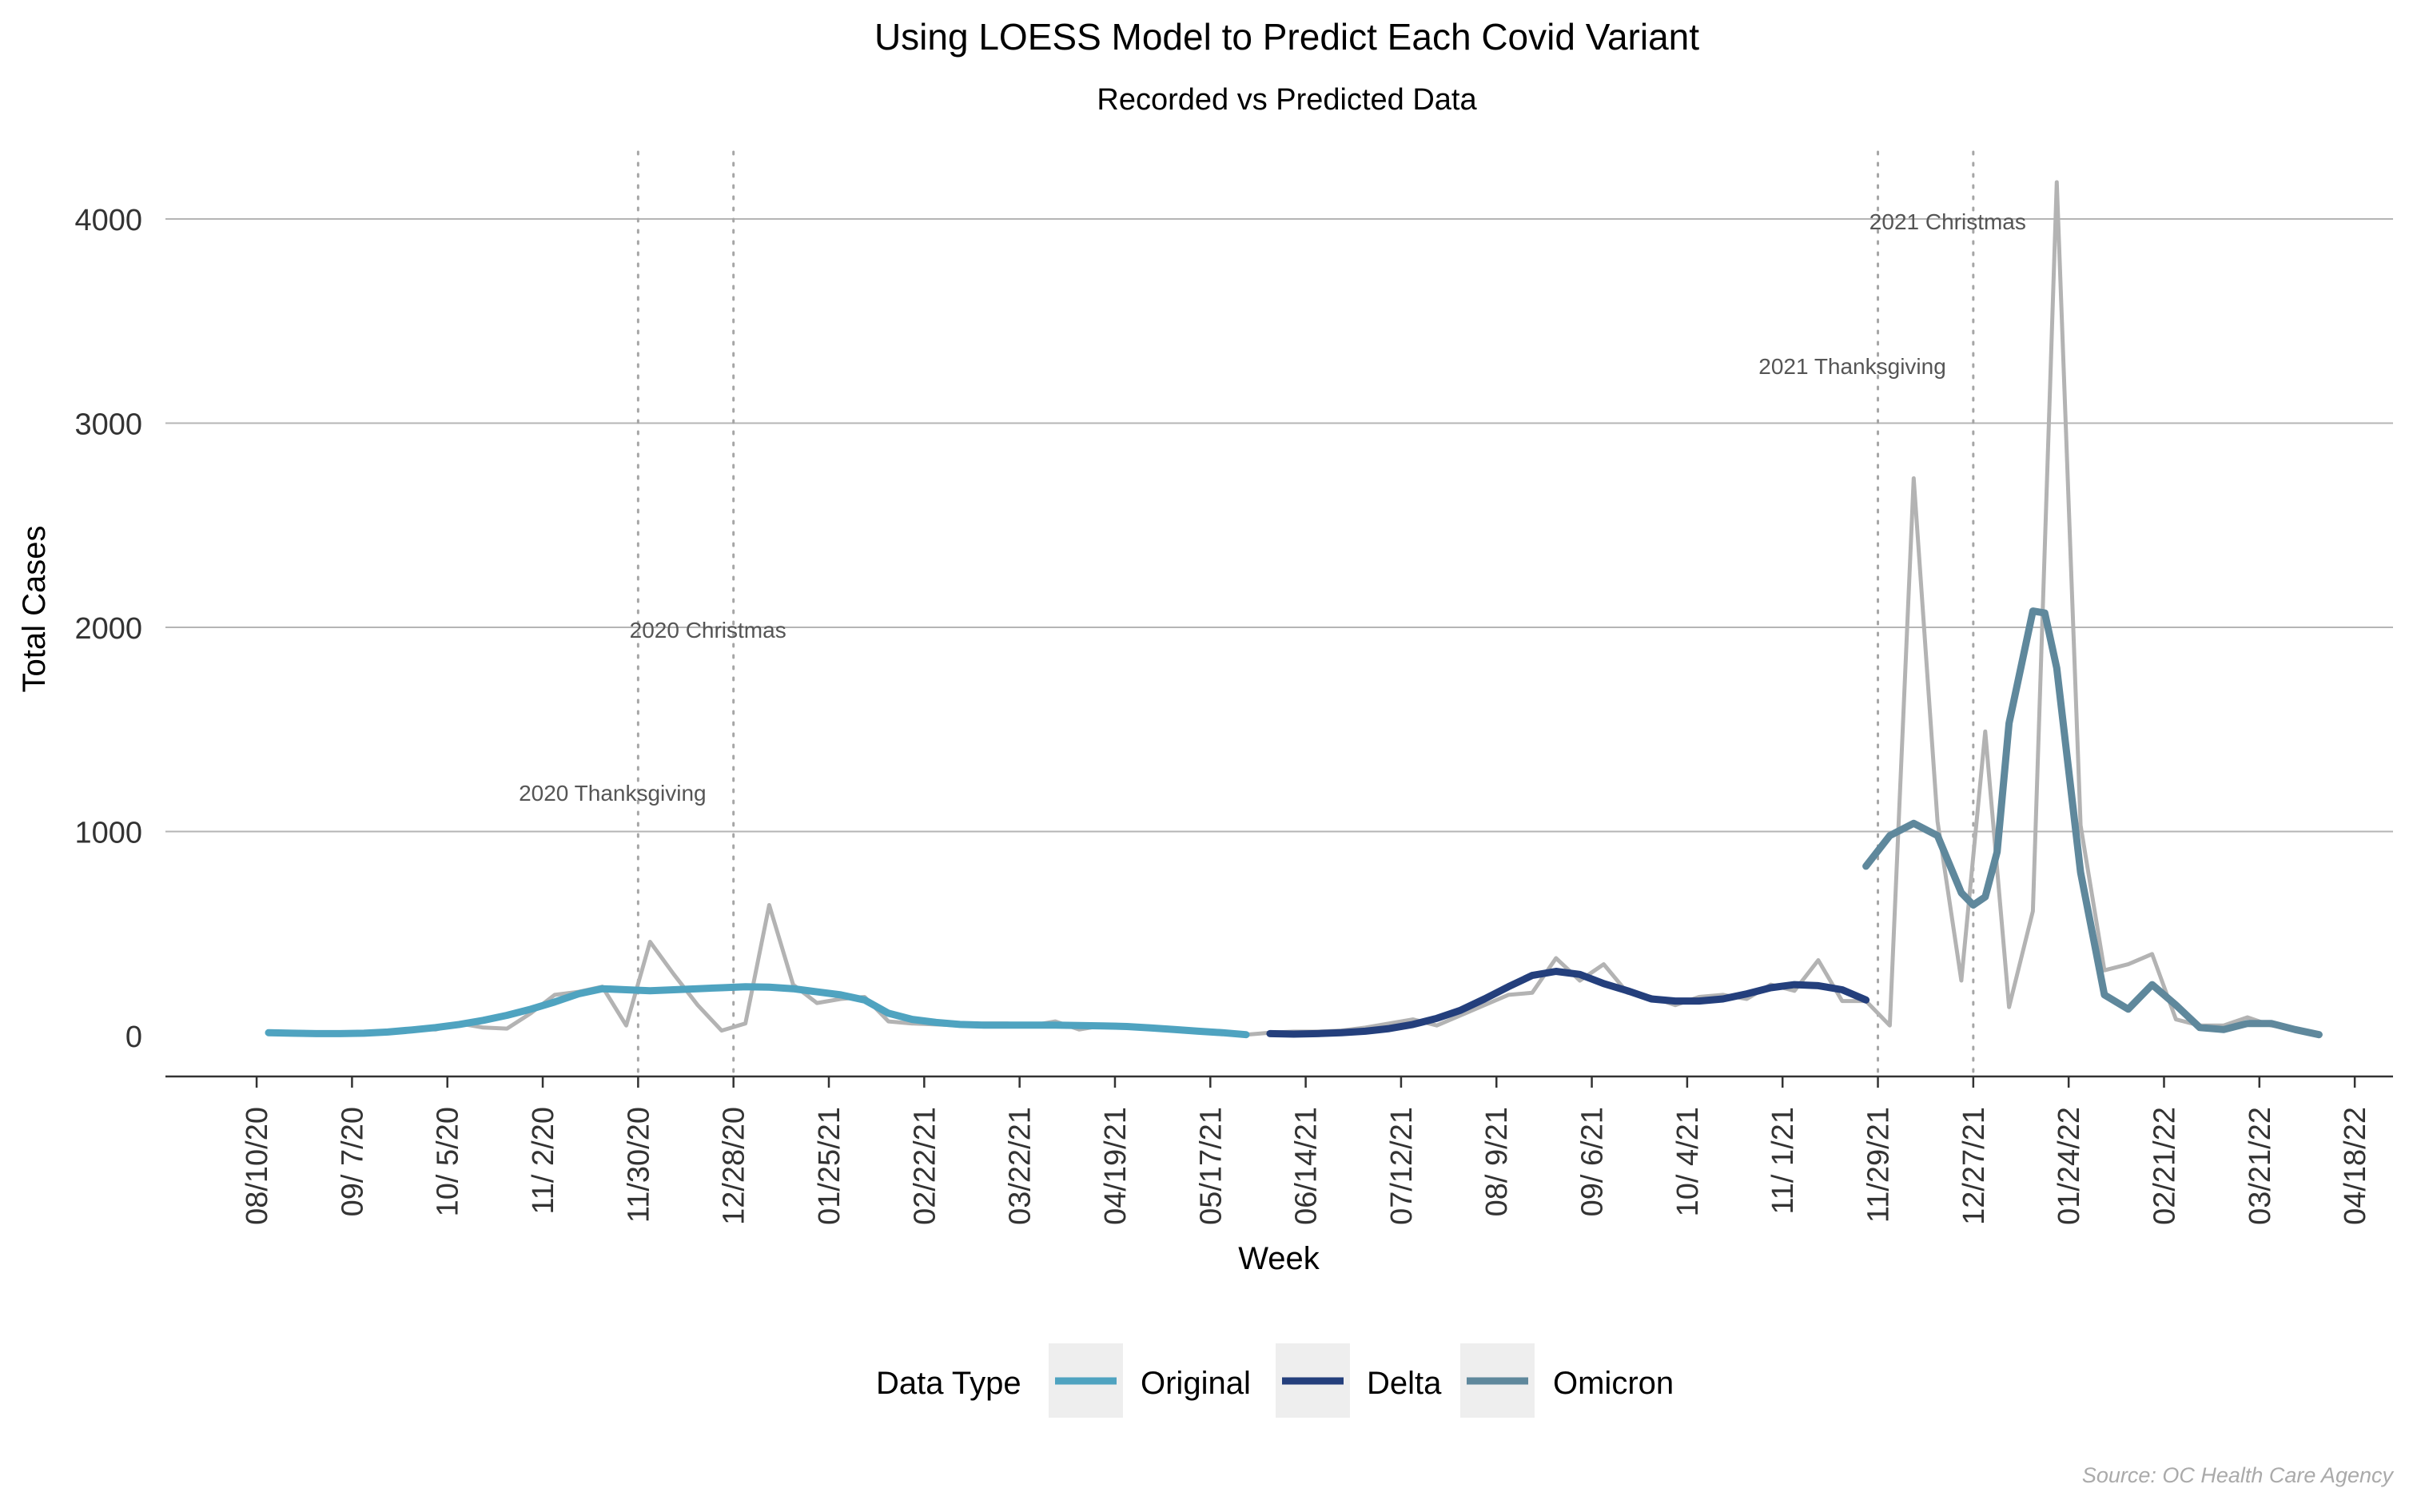 This screenshot has height=1512, width=2417. Describe the element at coordinates (1497, 1161) in the screenshot. I see `x-tick-label-13: 08/ 9/21` at that location.